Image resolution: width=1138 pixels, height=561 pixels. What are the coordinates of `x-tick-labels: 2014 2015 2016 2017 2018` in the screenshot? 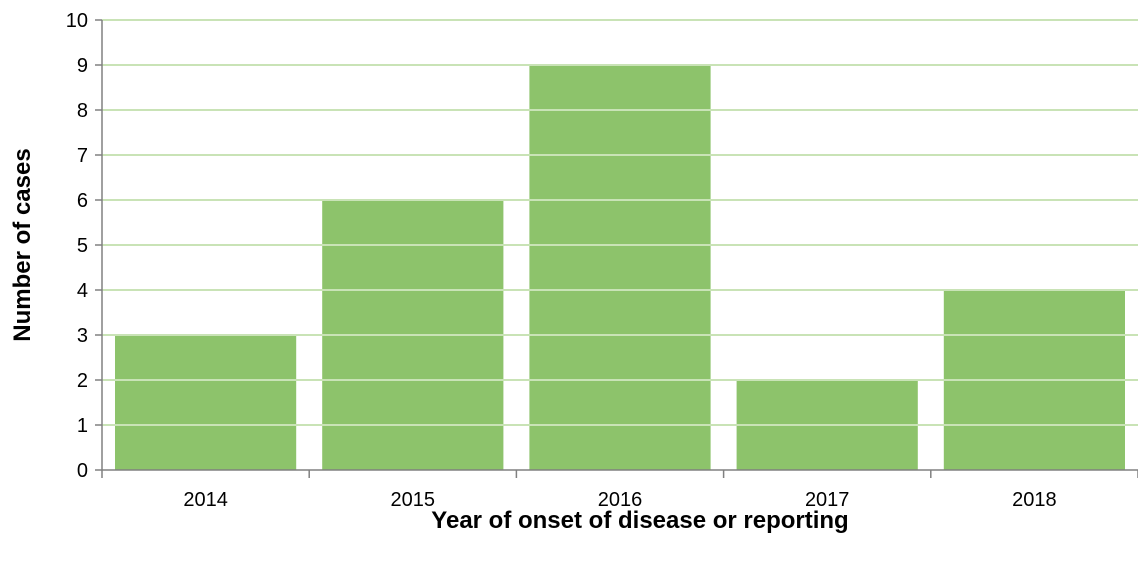 It's located at (619, 500).